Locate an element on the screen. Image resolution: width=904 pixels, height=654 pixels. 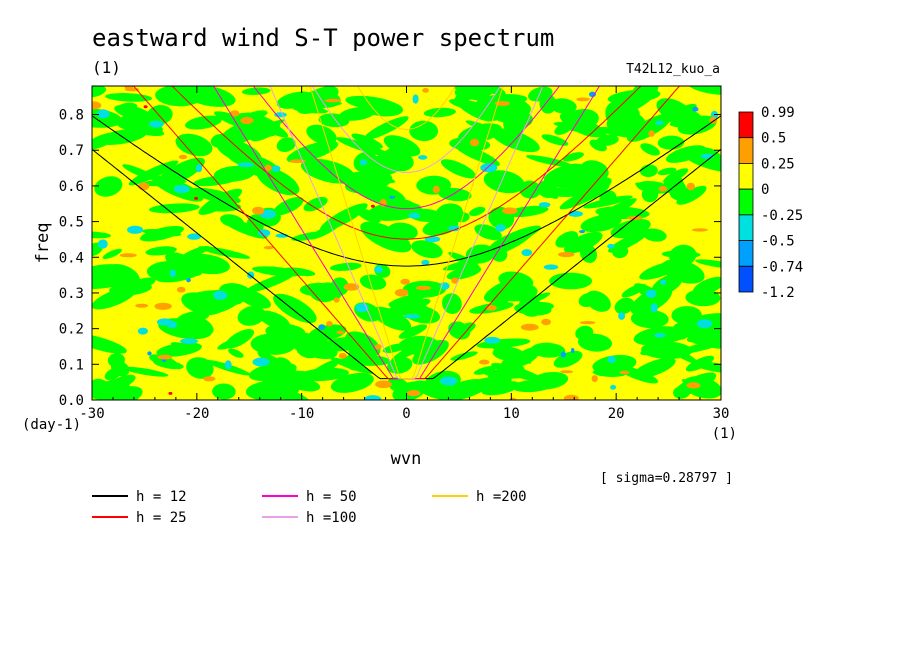
legend-label: h = 12 is located at coordinates (161, 497).